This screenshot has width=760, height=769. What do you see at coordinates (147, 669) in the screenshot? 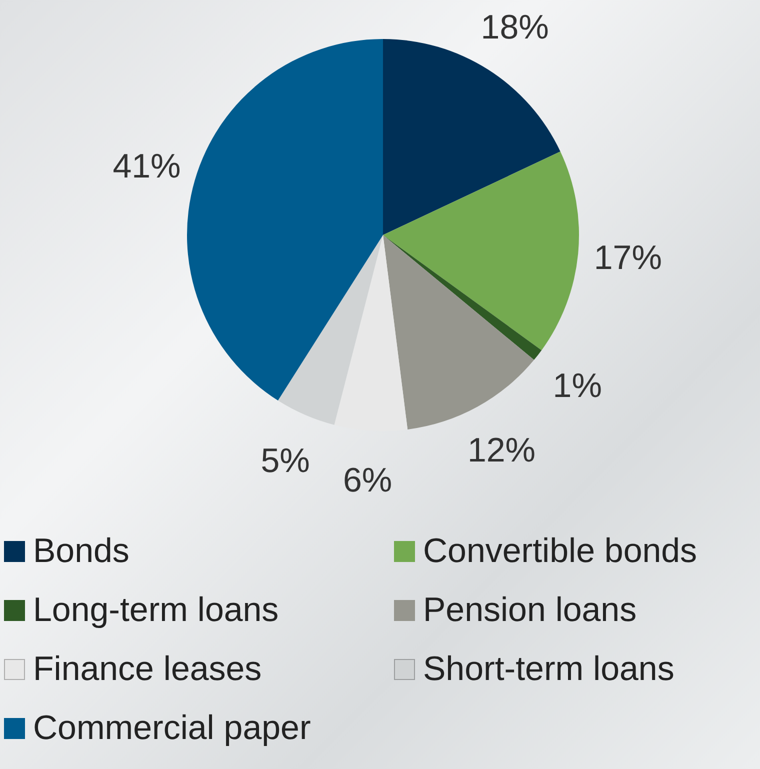
I see `legend-label: Finance leases` at bounding box center [147, 669].